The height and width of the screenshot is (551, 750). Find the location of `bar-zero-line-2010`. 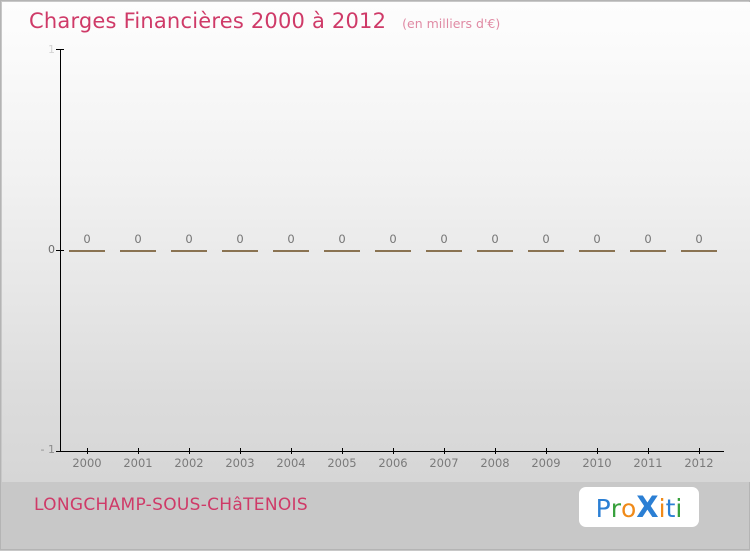

bar-zero-line-2010 is located at coordinates (597, 251).